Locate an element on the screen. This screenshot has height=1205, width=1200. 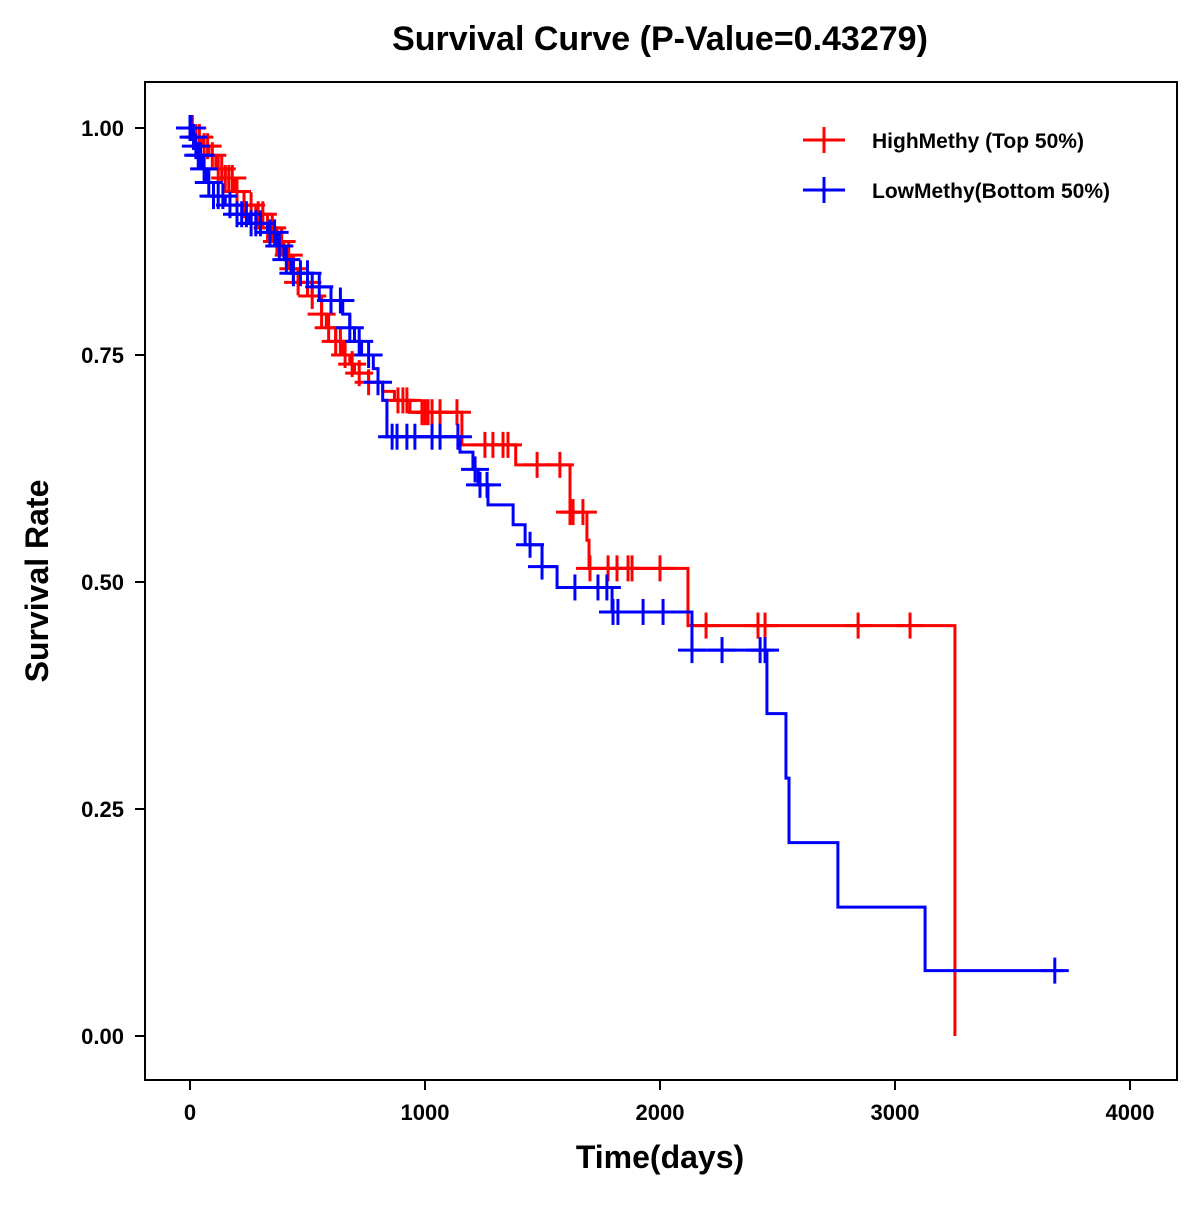
y-tick-label: 0.00 is located at coordinates (102, 1036).